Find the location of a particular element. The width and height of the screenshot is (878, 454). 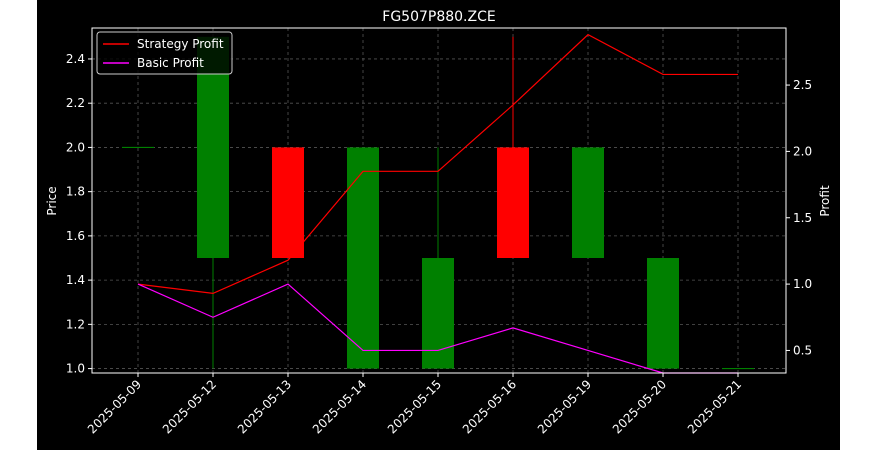

y-tick-label-left: 1.6 is located at coordinates (75, 236).